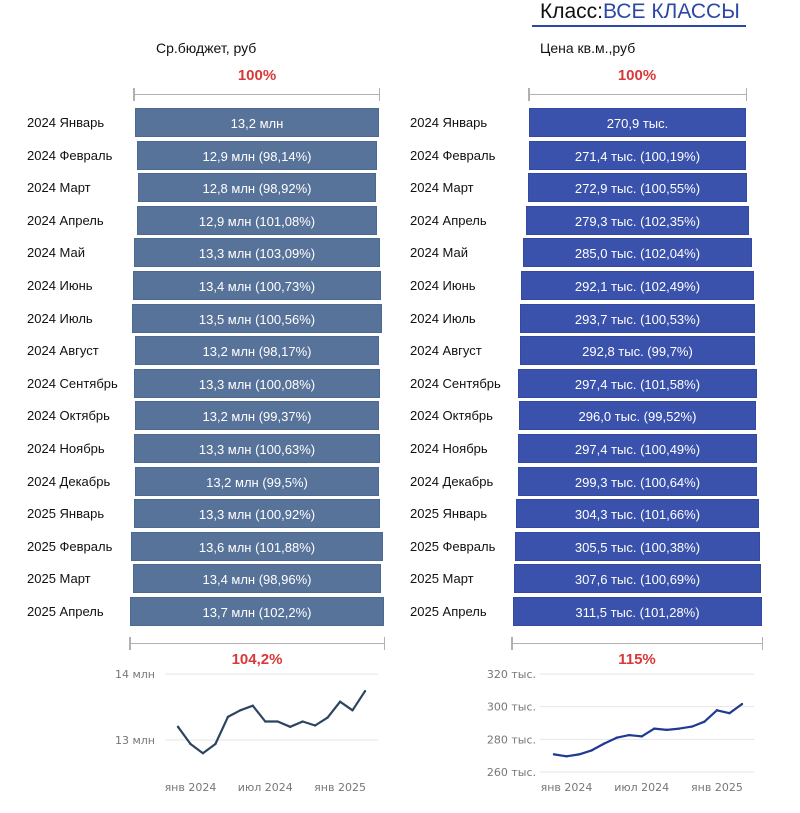 Image resolution: width=800 pixels, height=813 pixels. Describe the element at coordinates (56, 253) in the screenshot. I see `row-label: 2024 Май` at that location.